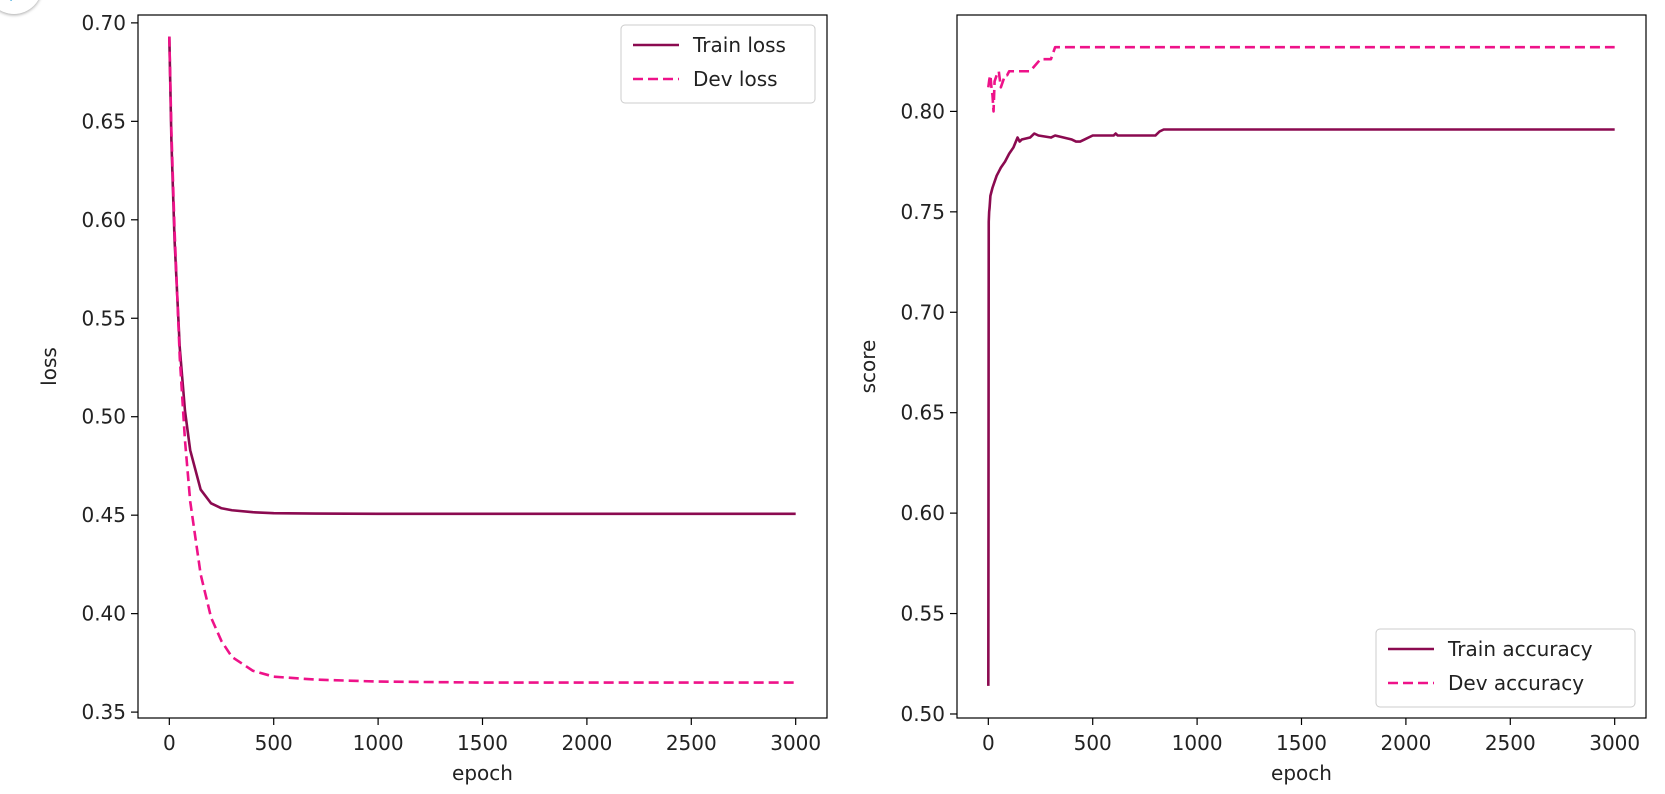 The image size is (1665, 794). I want to click on loss-y-tick-label: 0.70, so click(103, 23).